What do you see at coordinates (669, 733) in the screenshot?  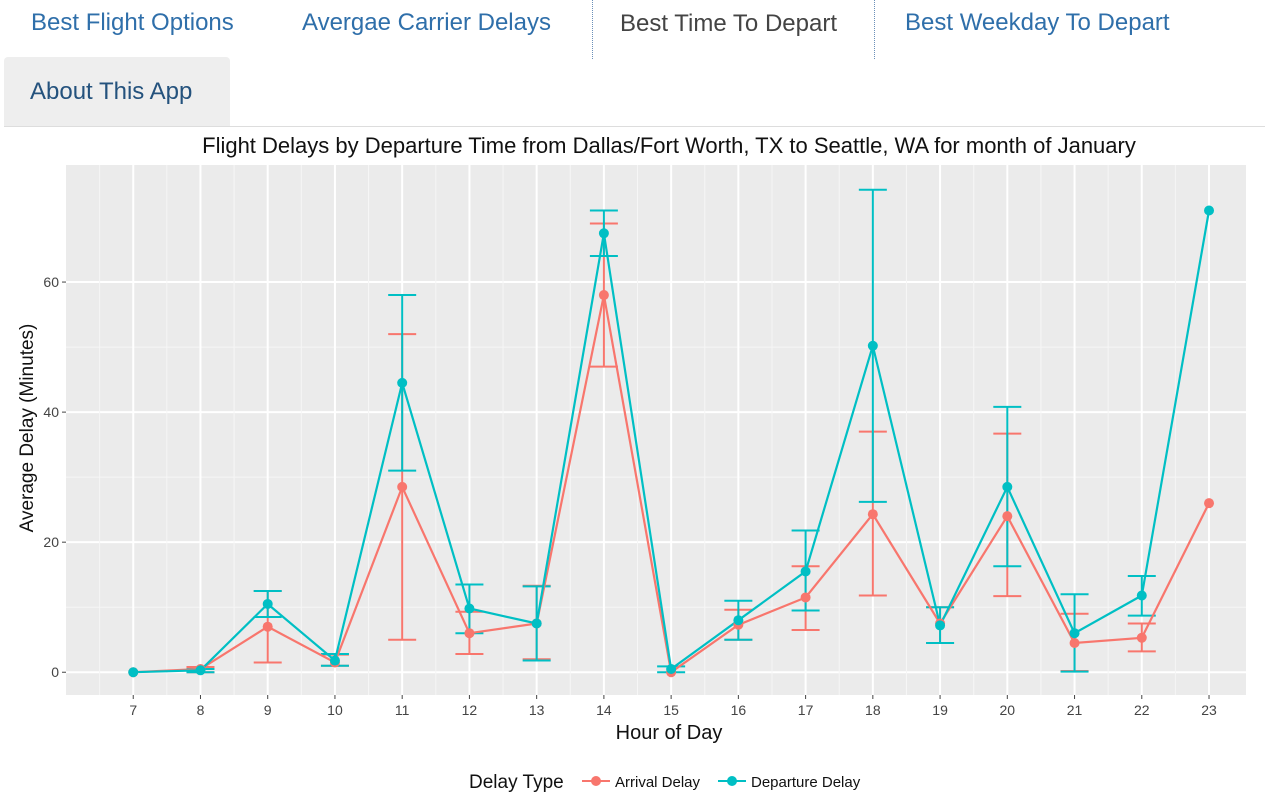 I see `x-axis-label: Hour of Day` at bounding box center [669, 733].